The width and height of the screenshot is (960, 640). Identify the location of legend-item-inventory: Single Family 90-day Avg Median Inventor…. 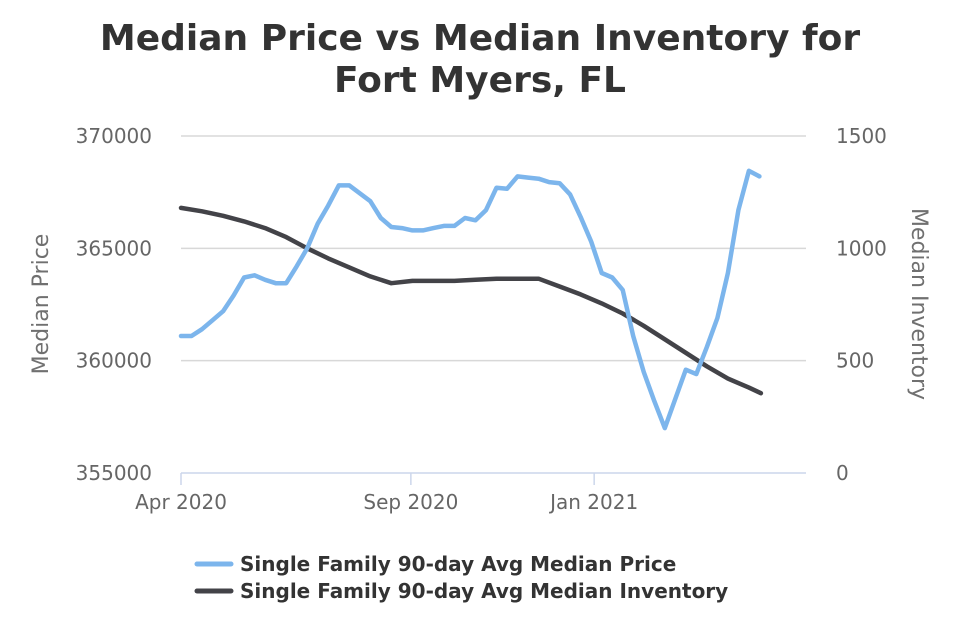
(461, 591).